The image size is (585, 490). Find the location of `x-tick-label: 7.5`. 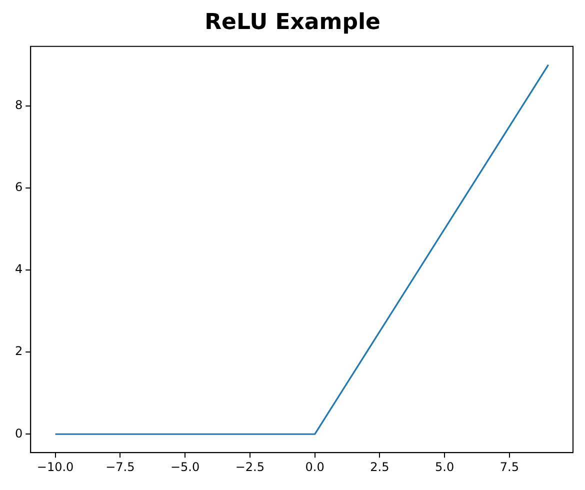

x-tick-label: 7.5 is located at coordinates (509, 467).